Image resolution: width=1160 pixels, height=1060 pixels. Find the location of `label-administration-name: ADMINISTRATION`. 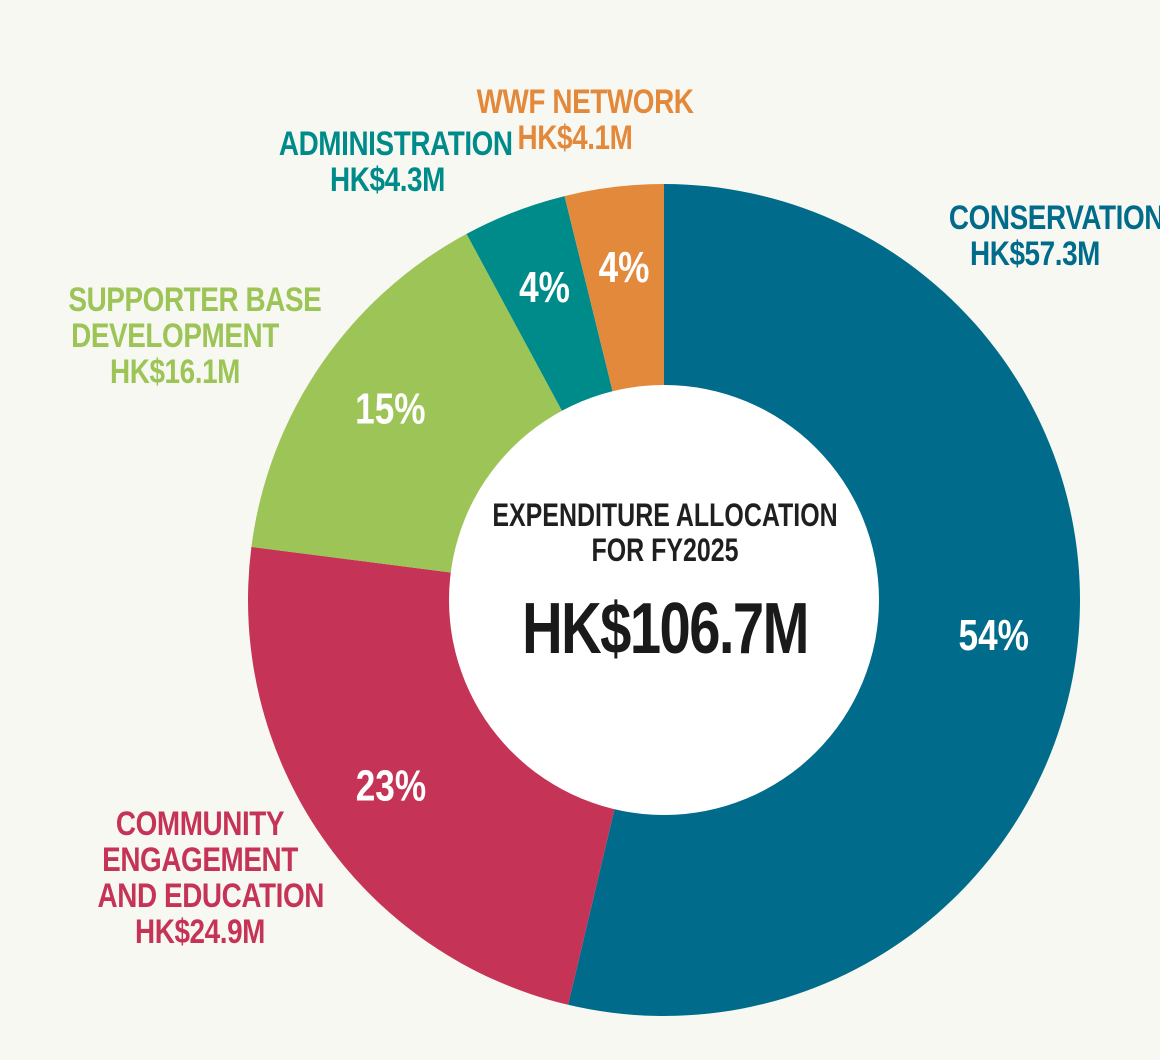

label-administration-name: ADMINISTRATION is located at coordinates (395, 144).